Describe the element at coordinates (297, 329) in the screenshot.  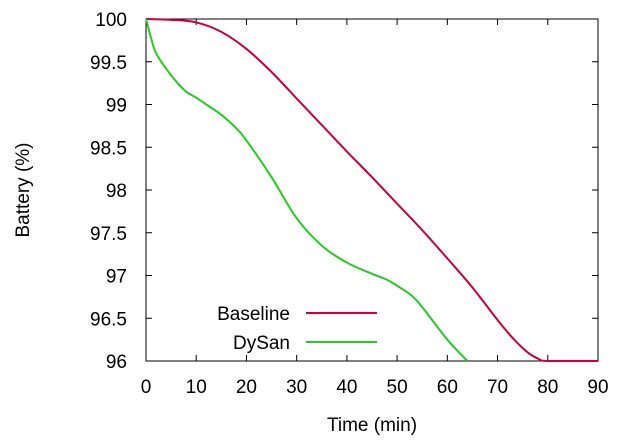
I see `legend: Baseline DySan` at that location.